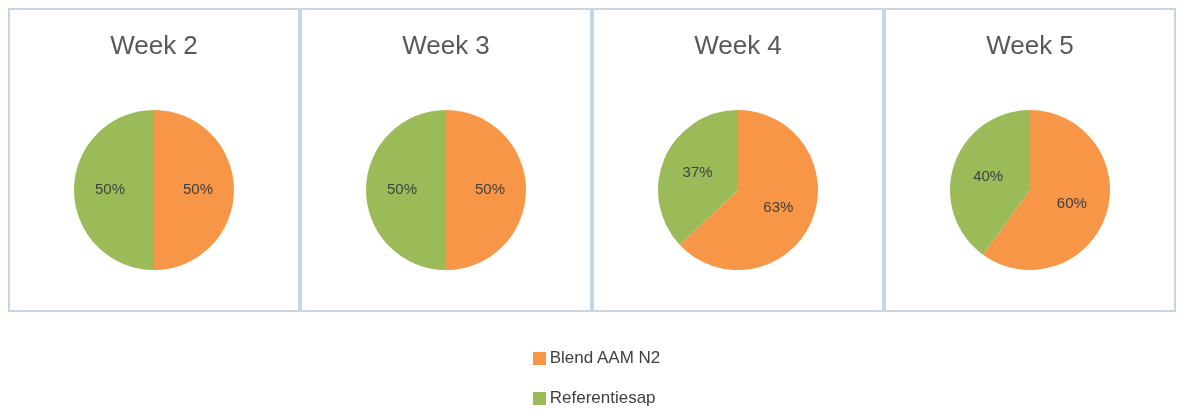 The image size is (1193, 420). I want to click on legend-label: Referentiesap, so click(602, 398).